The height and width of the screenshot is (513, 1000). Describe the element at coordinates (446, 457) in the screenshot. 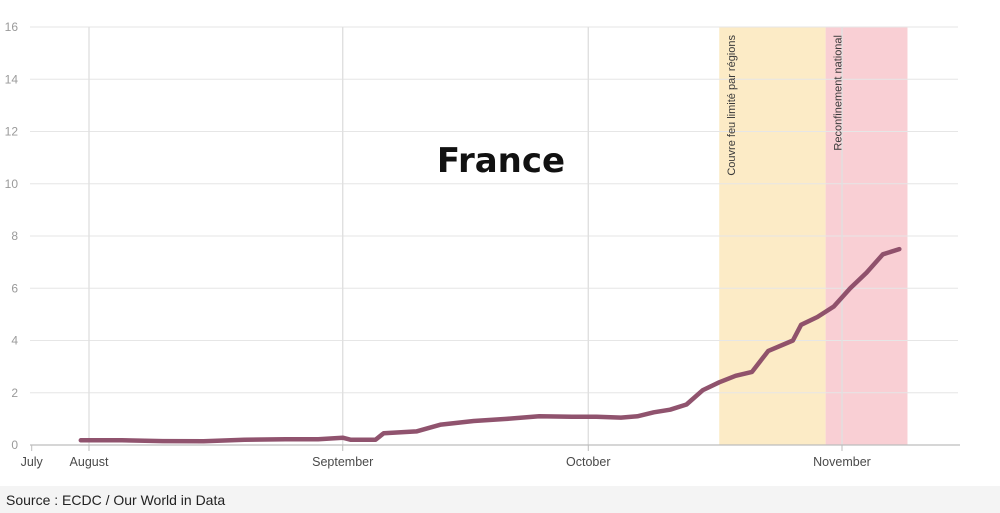

I see `x-axis: July August September October November` at that location.